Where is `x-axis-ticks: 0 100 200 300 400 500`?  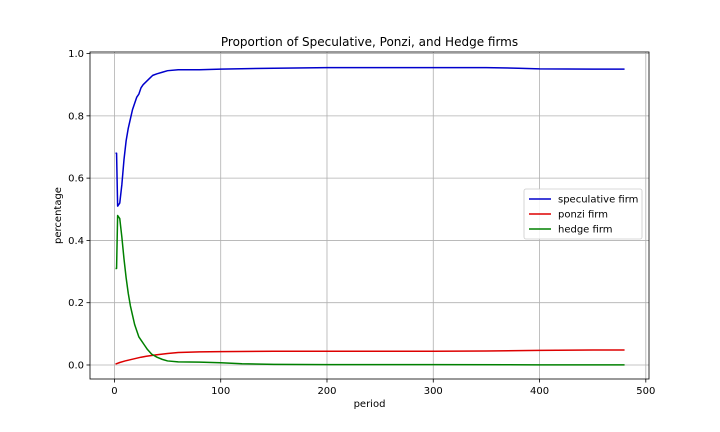
x-axis-ticks: 0 100 200 300 400 500 is located at coordinates (383, 388).